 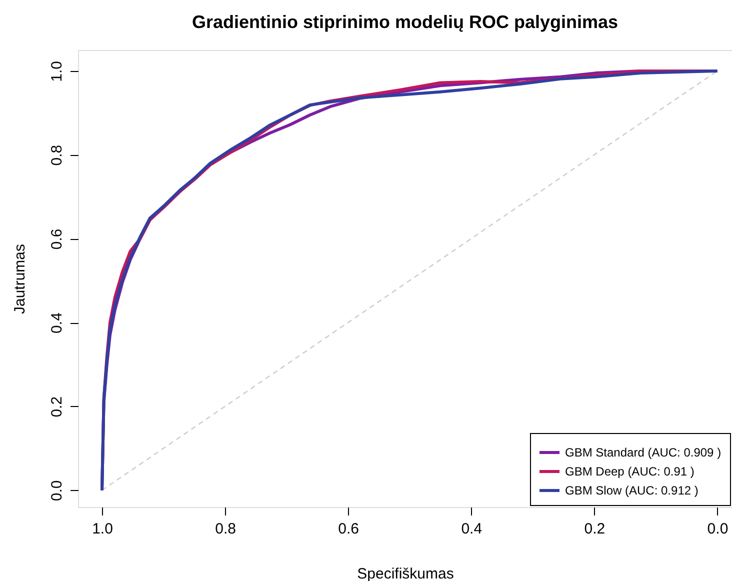 What do you see at coordinates (349, 529) in the screenshot?
I see `x-tick-label: 0.6` at bounding box center [349, 529].